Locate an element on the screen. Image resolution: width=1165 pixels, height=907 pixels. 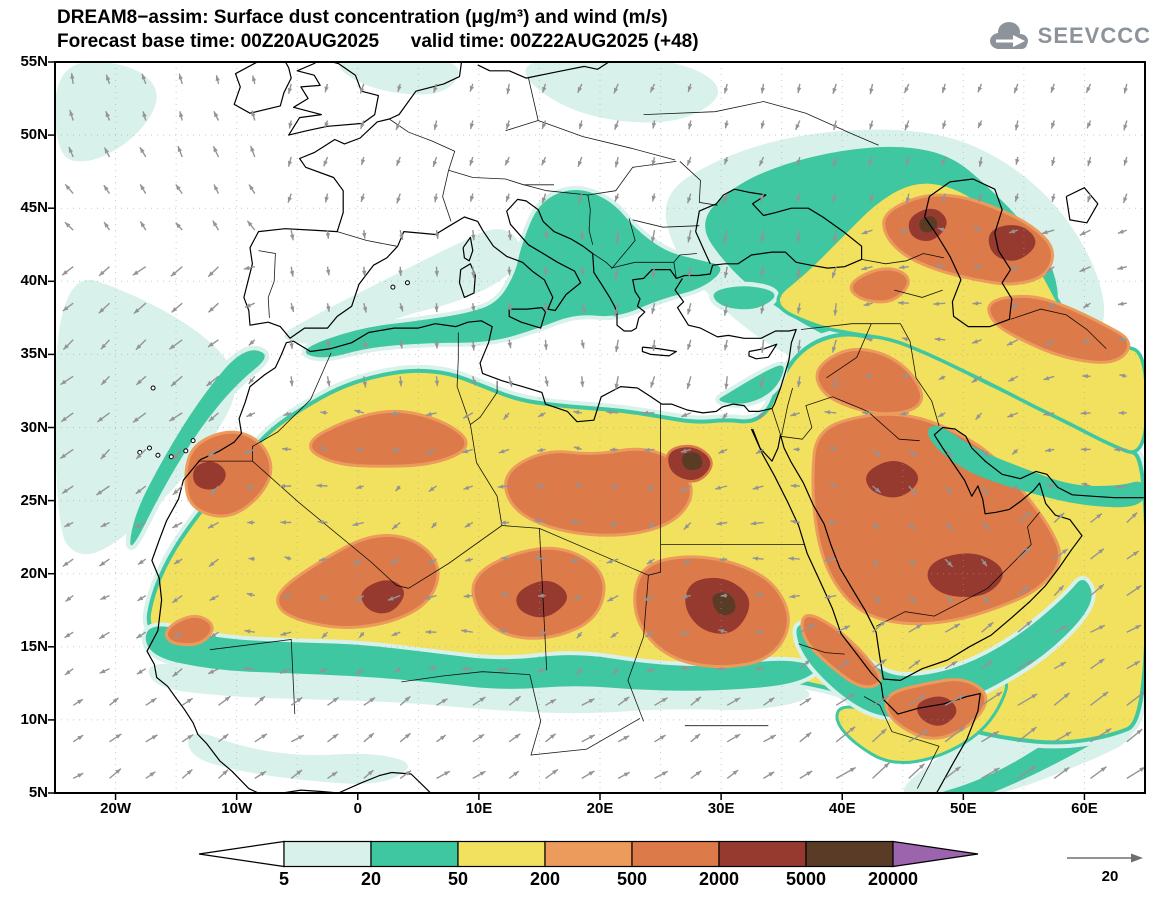
wind-reference-arrow is located at coordinates (1105, 858).